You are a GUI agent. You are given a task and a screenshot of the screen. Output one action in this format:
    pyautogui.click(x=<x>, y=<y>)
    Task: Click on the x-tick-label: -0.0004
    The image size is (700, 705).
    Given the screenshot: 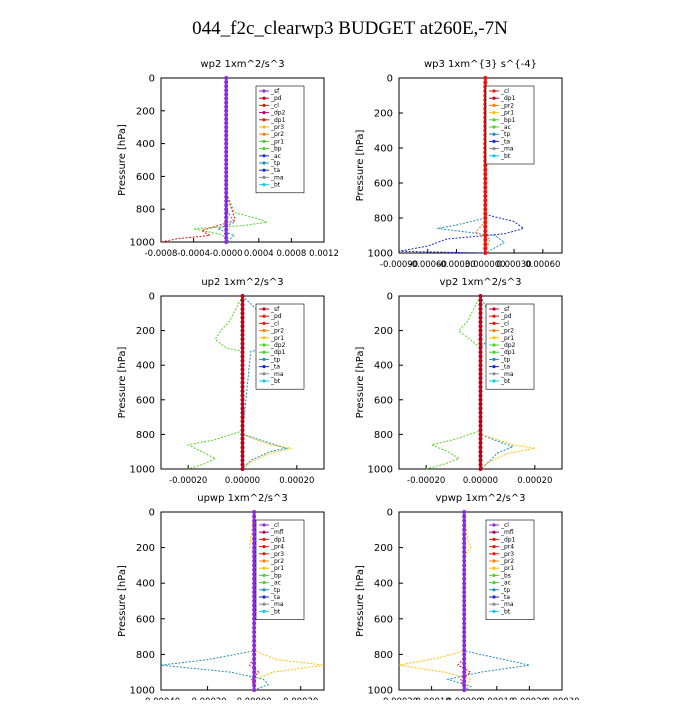 What is the action you would take?
    pyautogui.click(x=193, y=254)
    